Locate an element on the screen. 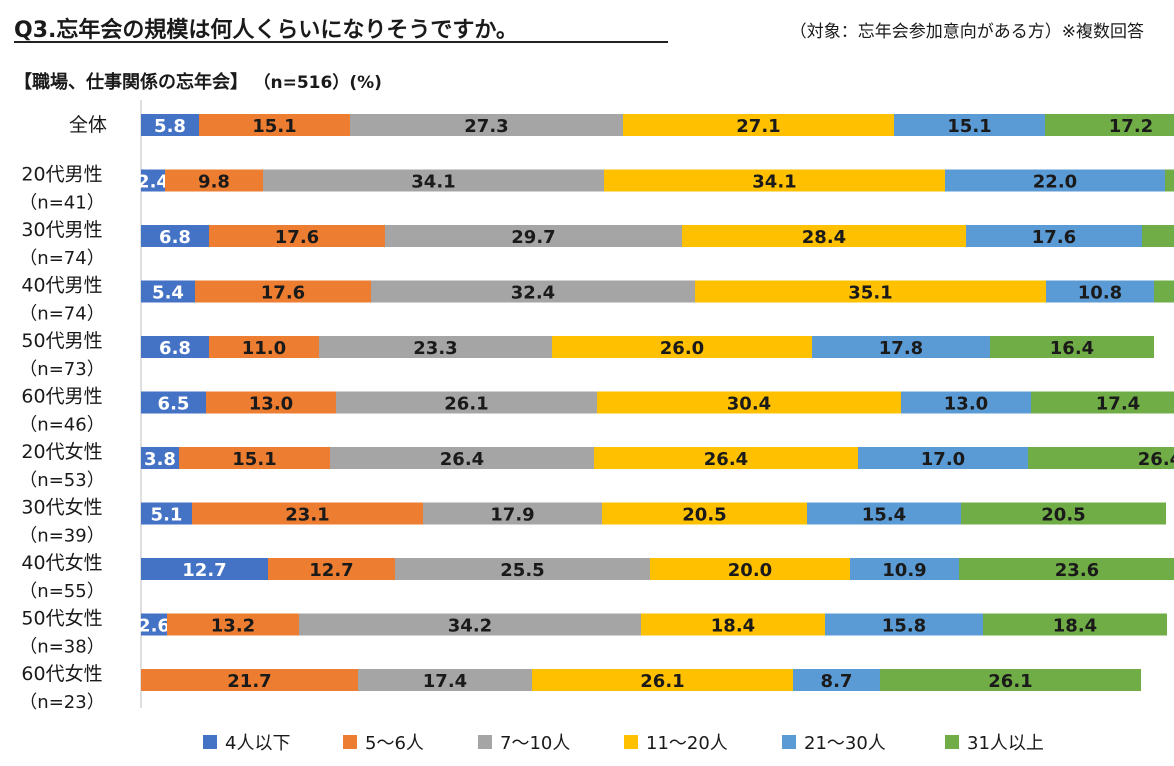 The image size is (1174, 766). data-label: 6.8 is located at coordinates (175, 237).